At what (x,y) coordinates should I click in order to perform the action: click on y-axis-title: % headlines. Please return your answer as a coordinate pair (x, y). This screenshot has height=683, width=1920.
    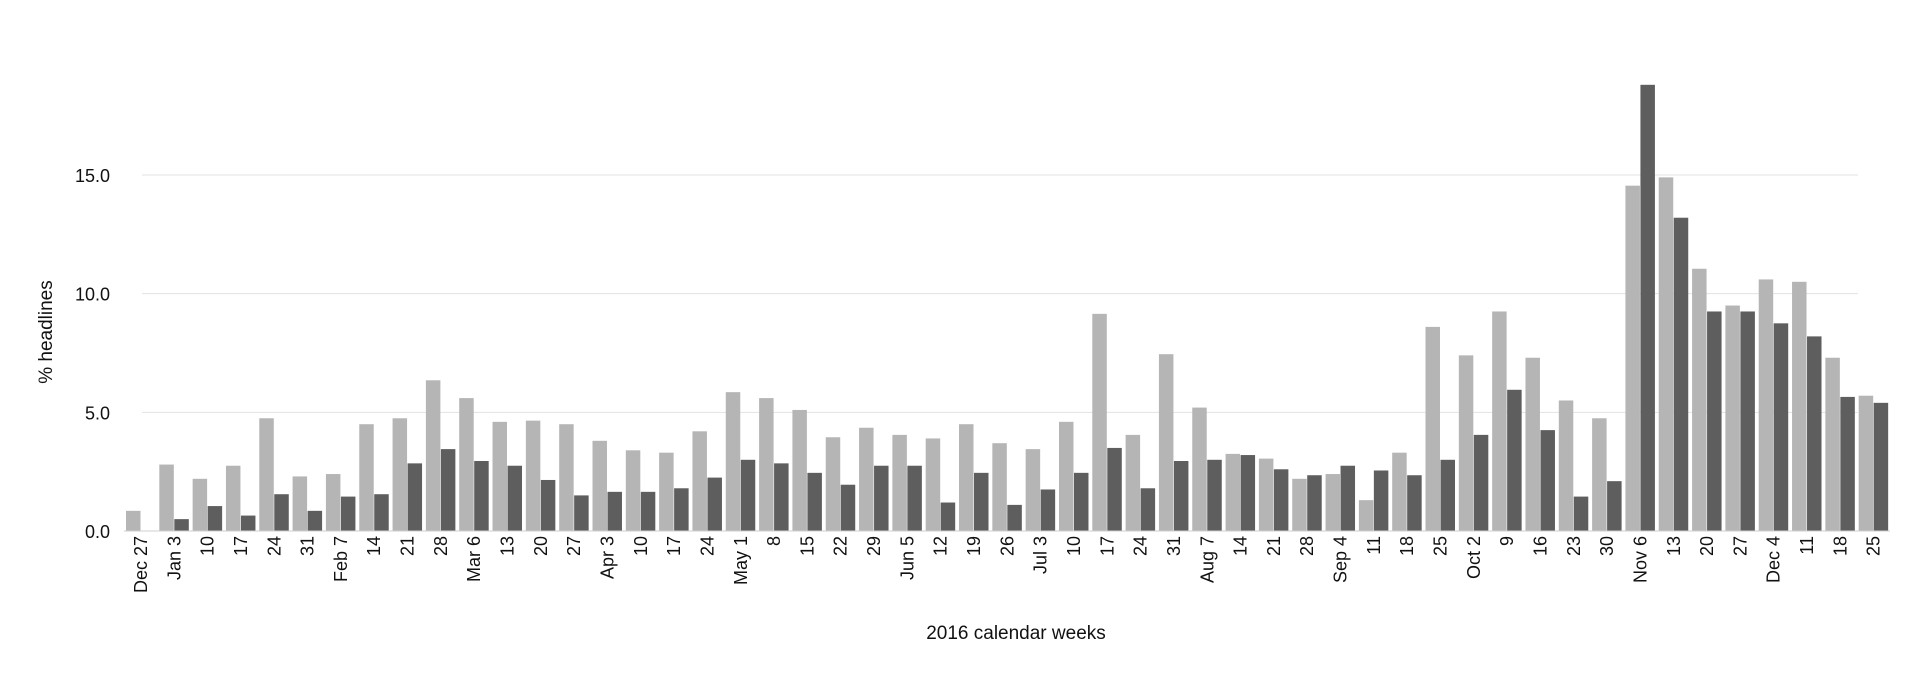
    Looking at the image, I should click on (46, 332).